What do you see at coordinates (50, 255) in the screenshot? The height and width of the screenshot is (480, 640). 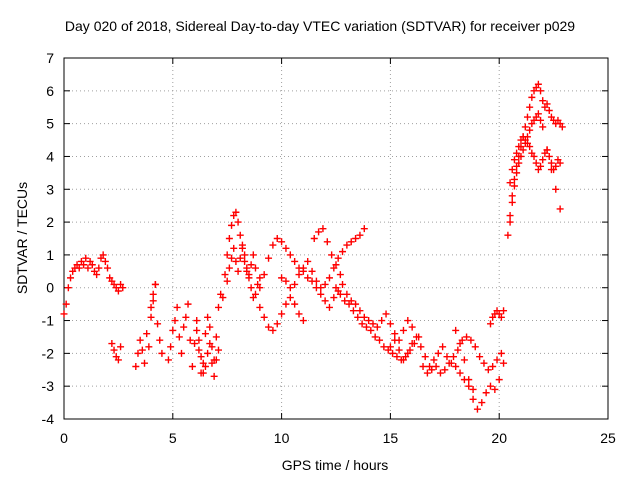 I see `y-tick-label: 1` at bounding box center [50, 255].